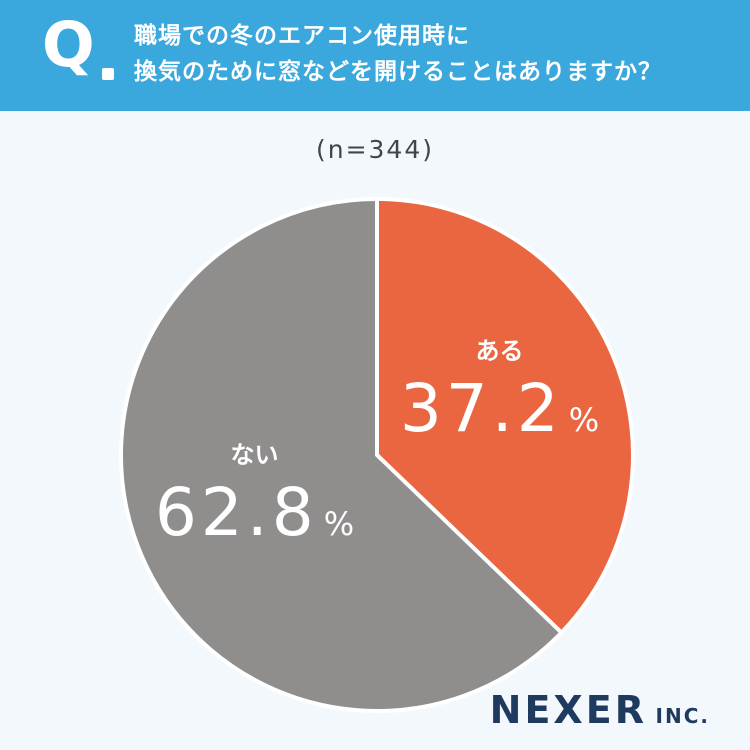 The image size is (750, 750). What do you see at coordinates (68, 44) in the screenshot?
I see `q-mark: Q` at bounding box center [68, 44].